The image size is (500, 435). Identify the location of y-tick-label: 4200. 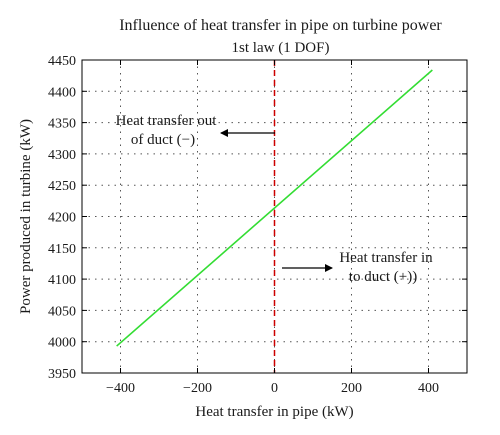
(62, 218).